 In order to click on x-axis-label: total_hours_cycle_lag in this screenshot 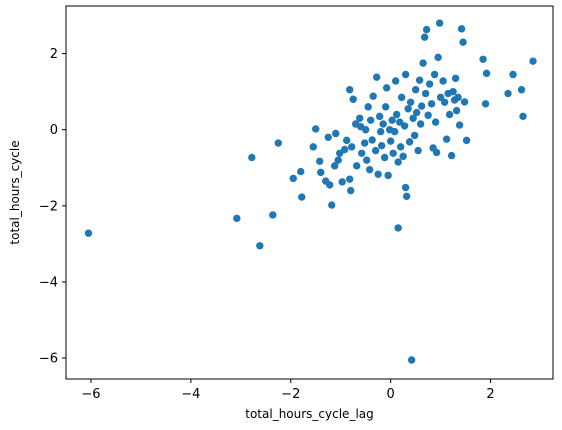, I will do `click(309, 414)`.